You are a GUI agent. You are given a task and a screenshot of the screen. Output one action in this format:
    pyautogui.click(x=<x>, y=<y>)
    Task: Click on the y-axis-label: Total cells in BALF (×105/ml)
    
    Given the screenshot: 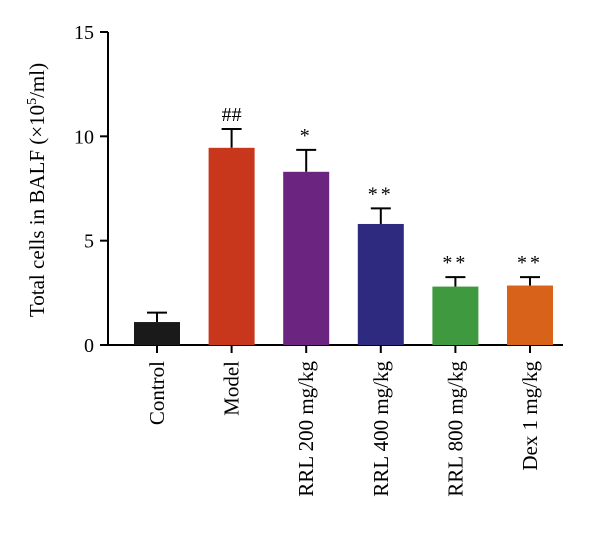 What is the action you would take?
    pyautogui.click(x=37, y=190)
    